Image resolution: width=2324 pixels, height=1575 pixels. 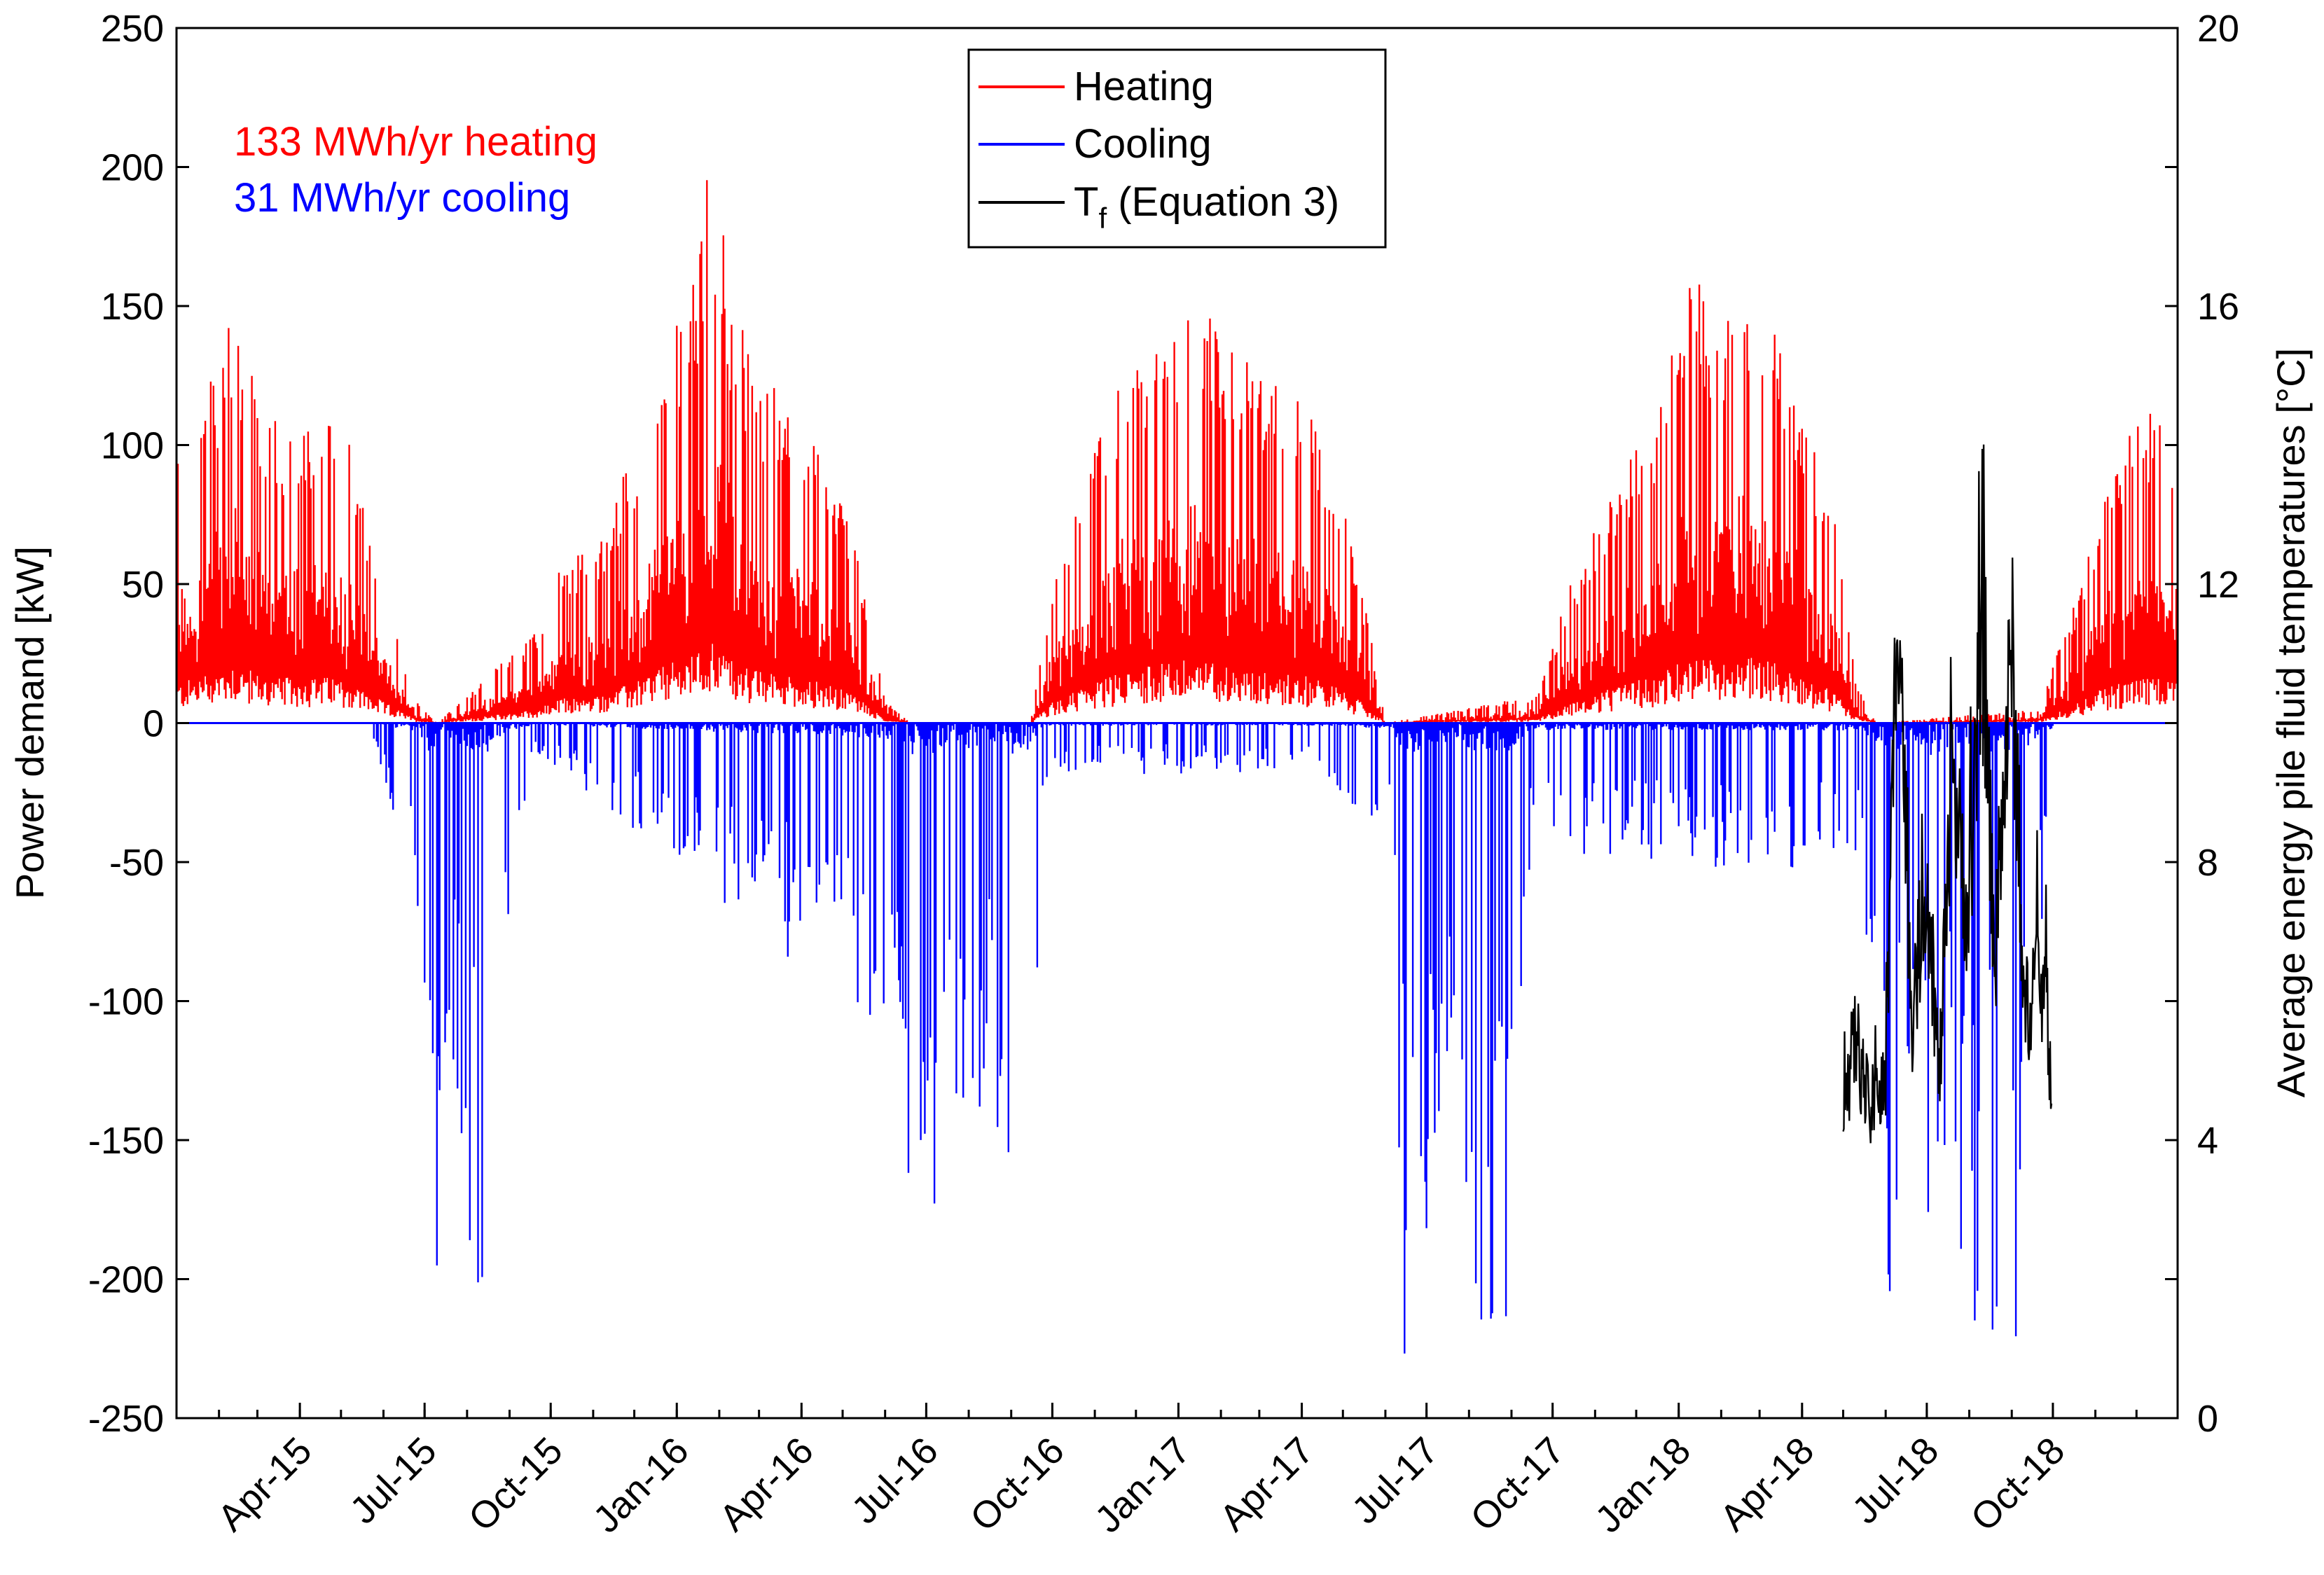 I want to click on y2-tick-label-1: 4, so click(x=2207, y=1141).